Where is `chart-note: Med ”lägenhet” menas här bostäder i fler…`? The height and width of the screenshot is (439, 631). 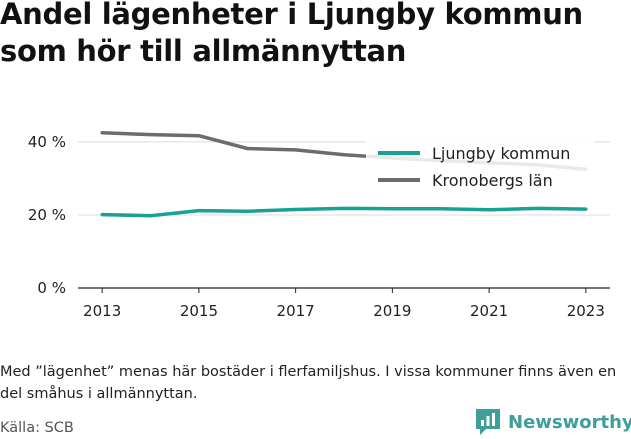
chart-note: Med ”lägenhet” menas här bostäder i fler… is located at coordinates (308, 383).